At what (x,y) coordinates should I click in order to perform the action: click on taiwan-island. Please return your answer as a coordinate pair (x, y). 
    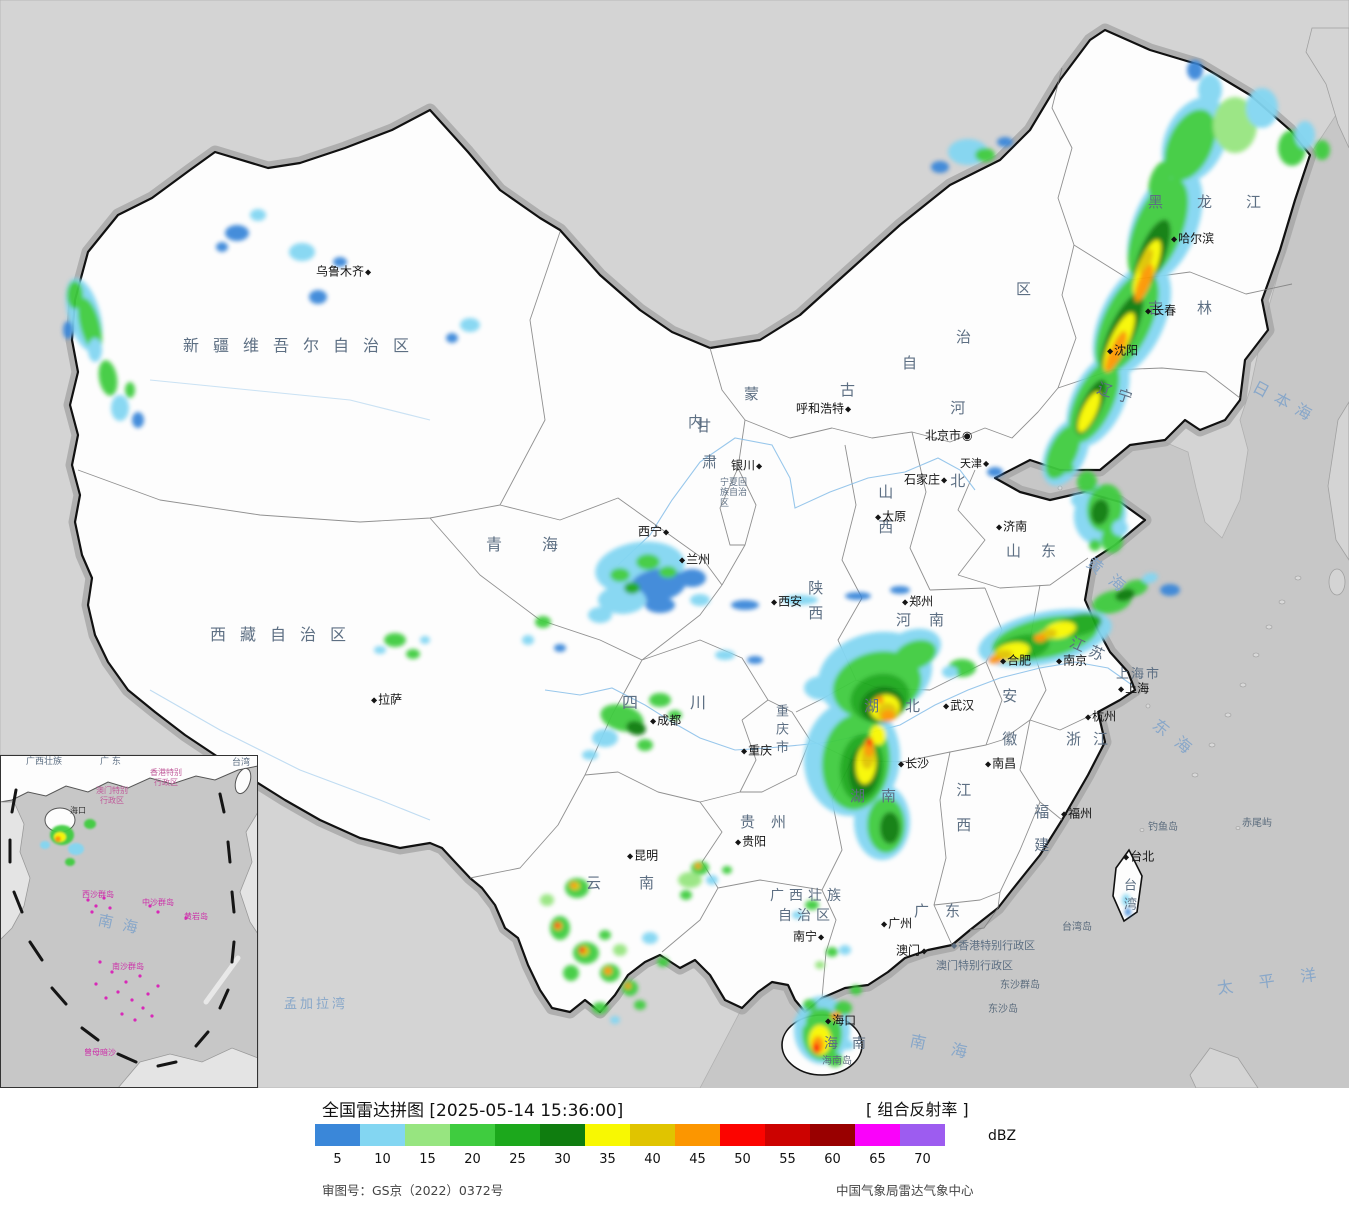
    Looking at the image, I should click on (1127, 885).